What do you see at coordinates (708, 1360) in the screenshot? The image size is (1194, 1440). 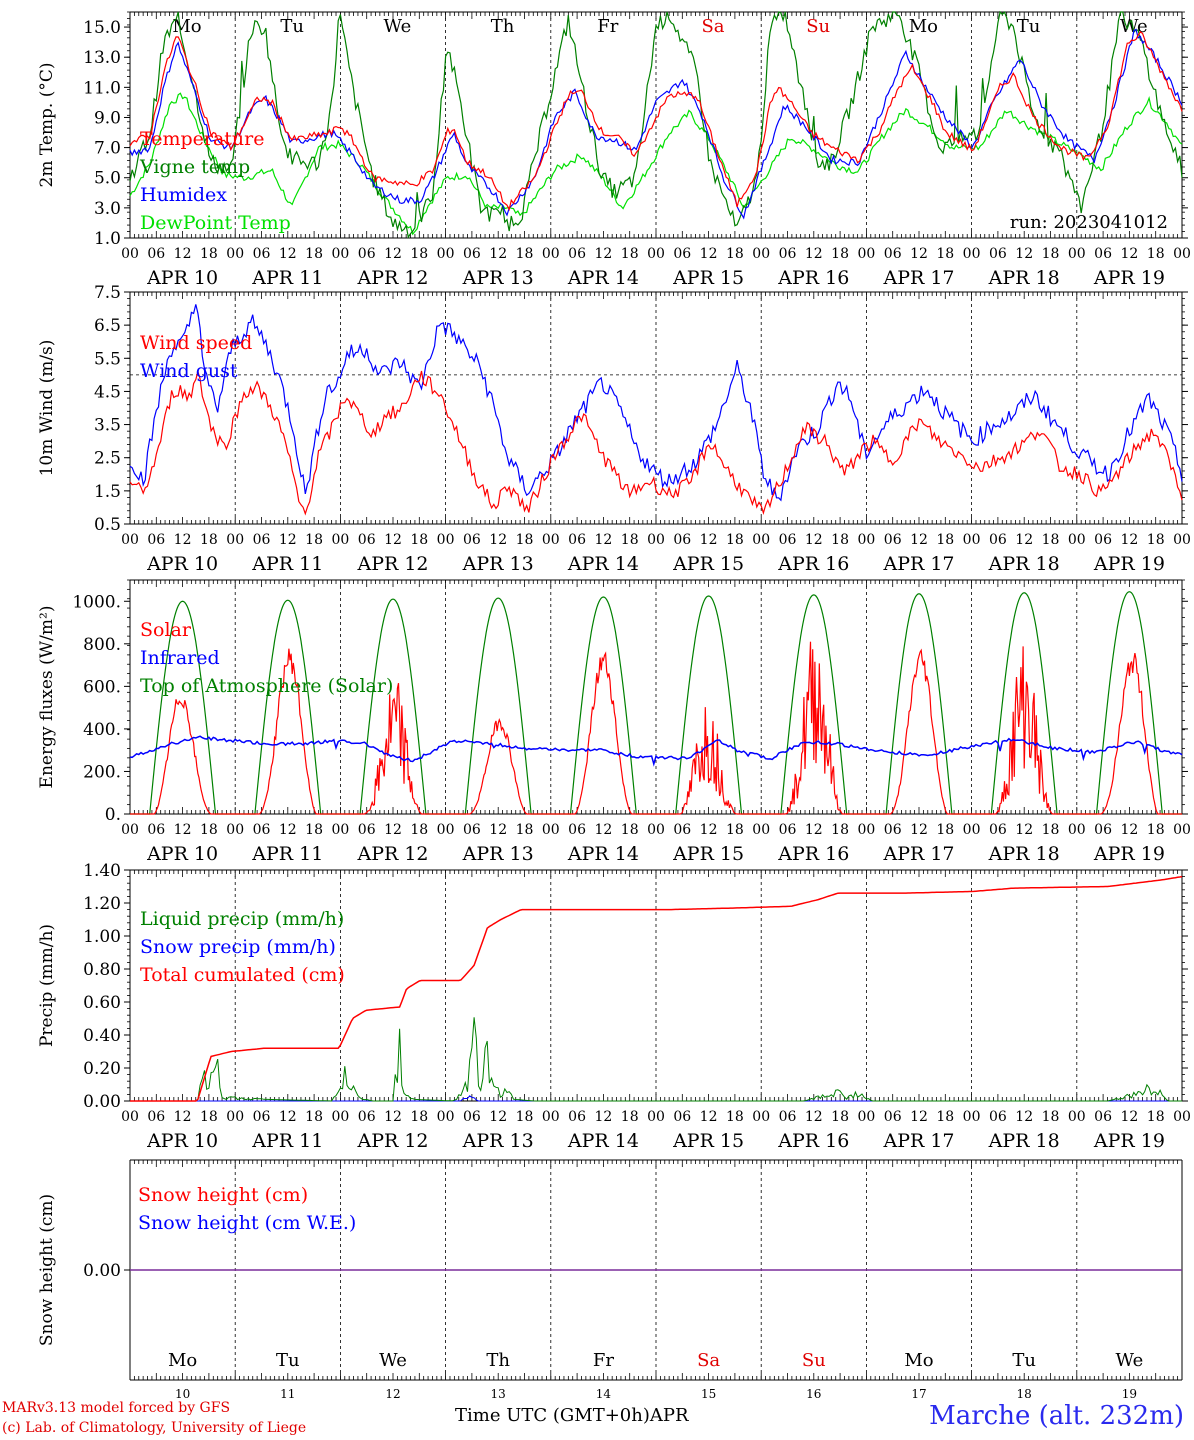 I see `day-label-bottom: Sa` at bounding box center [708, 1360].